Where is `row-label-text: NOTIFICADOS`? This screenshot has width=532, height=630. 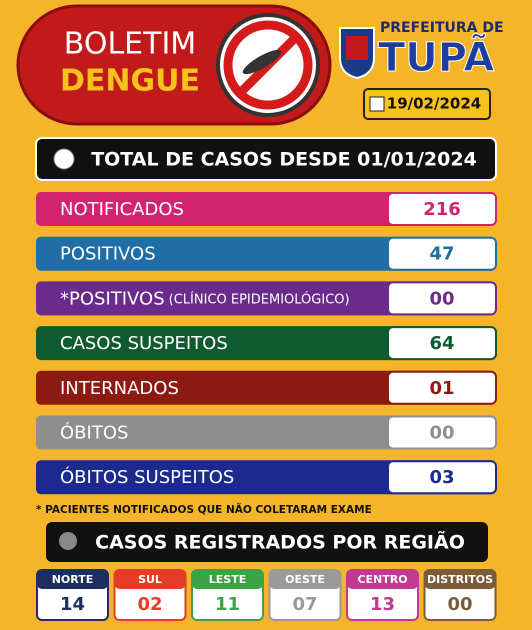 row-label-text: NOTIFICADOS is located at coordinates (122, 209).